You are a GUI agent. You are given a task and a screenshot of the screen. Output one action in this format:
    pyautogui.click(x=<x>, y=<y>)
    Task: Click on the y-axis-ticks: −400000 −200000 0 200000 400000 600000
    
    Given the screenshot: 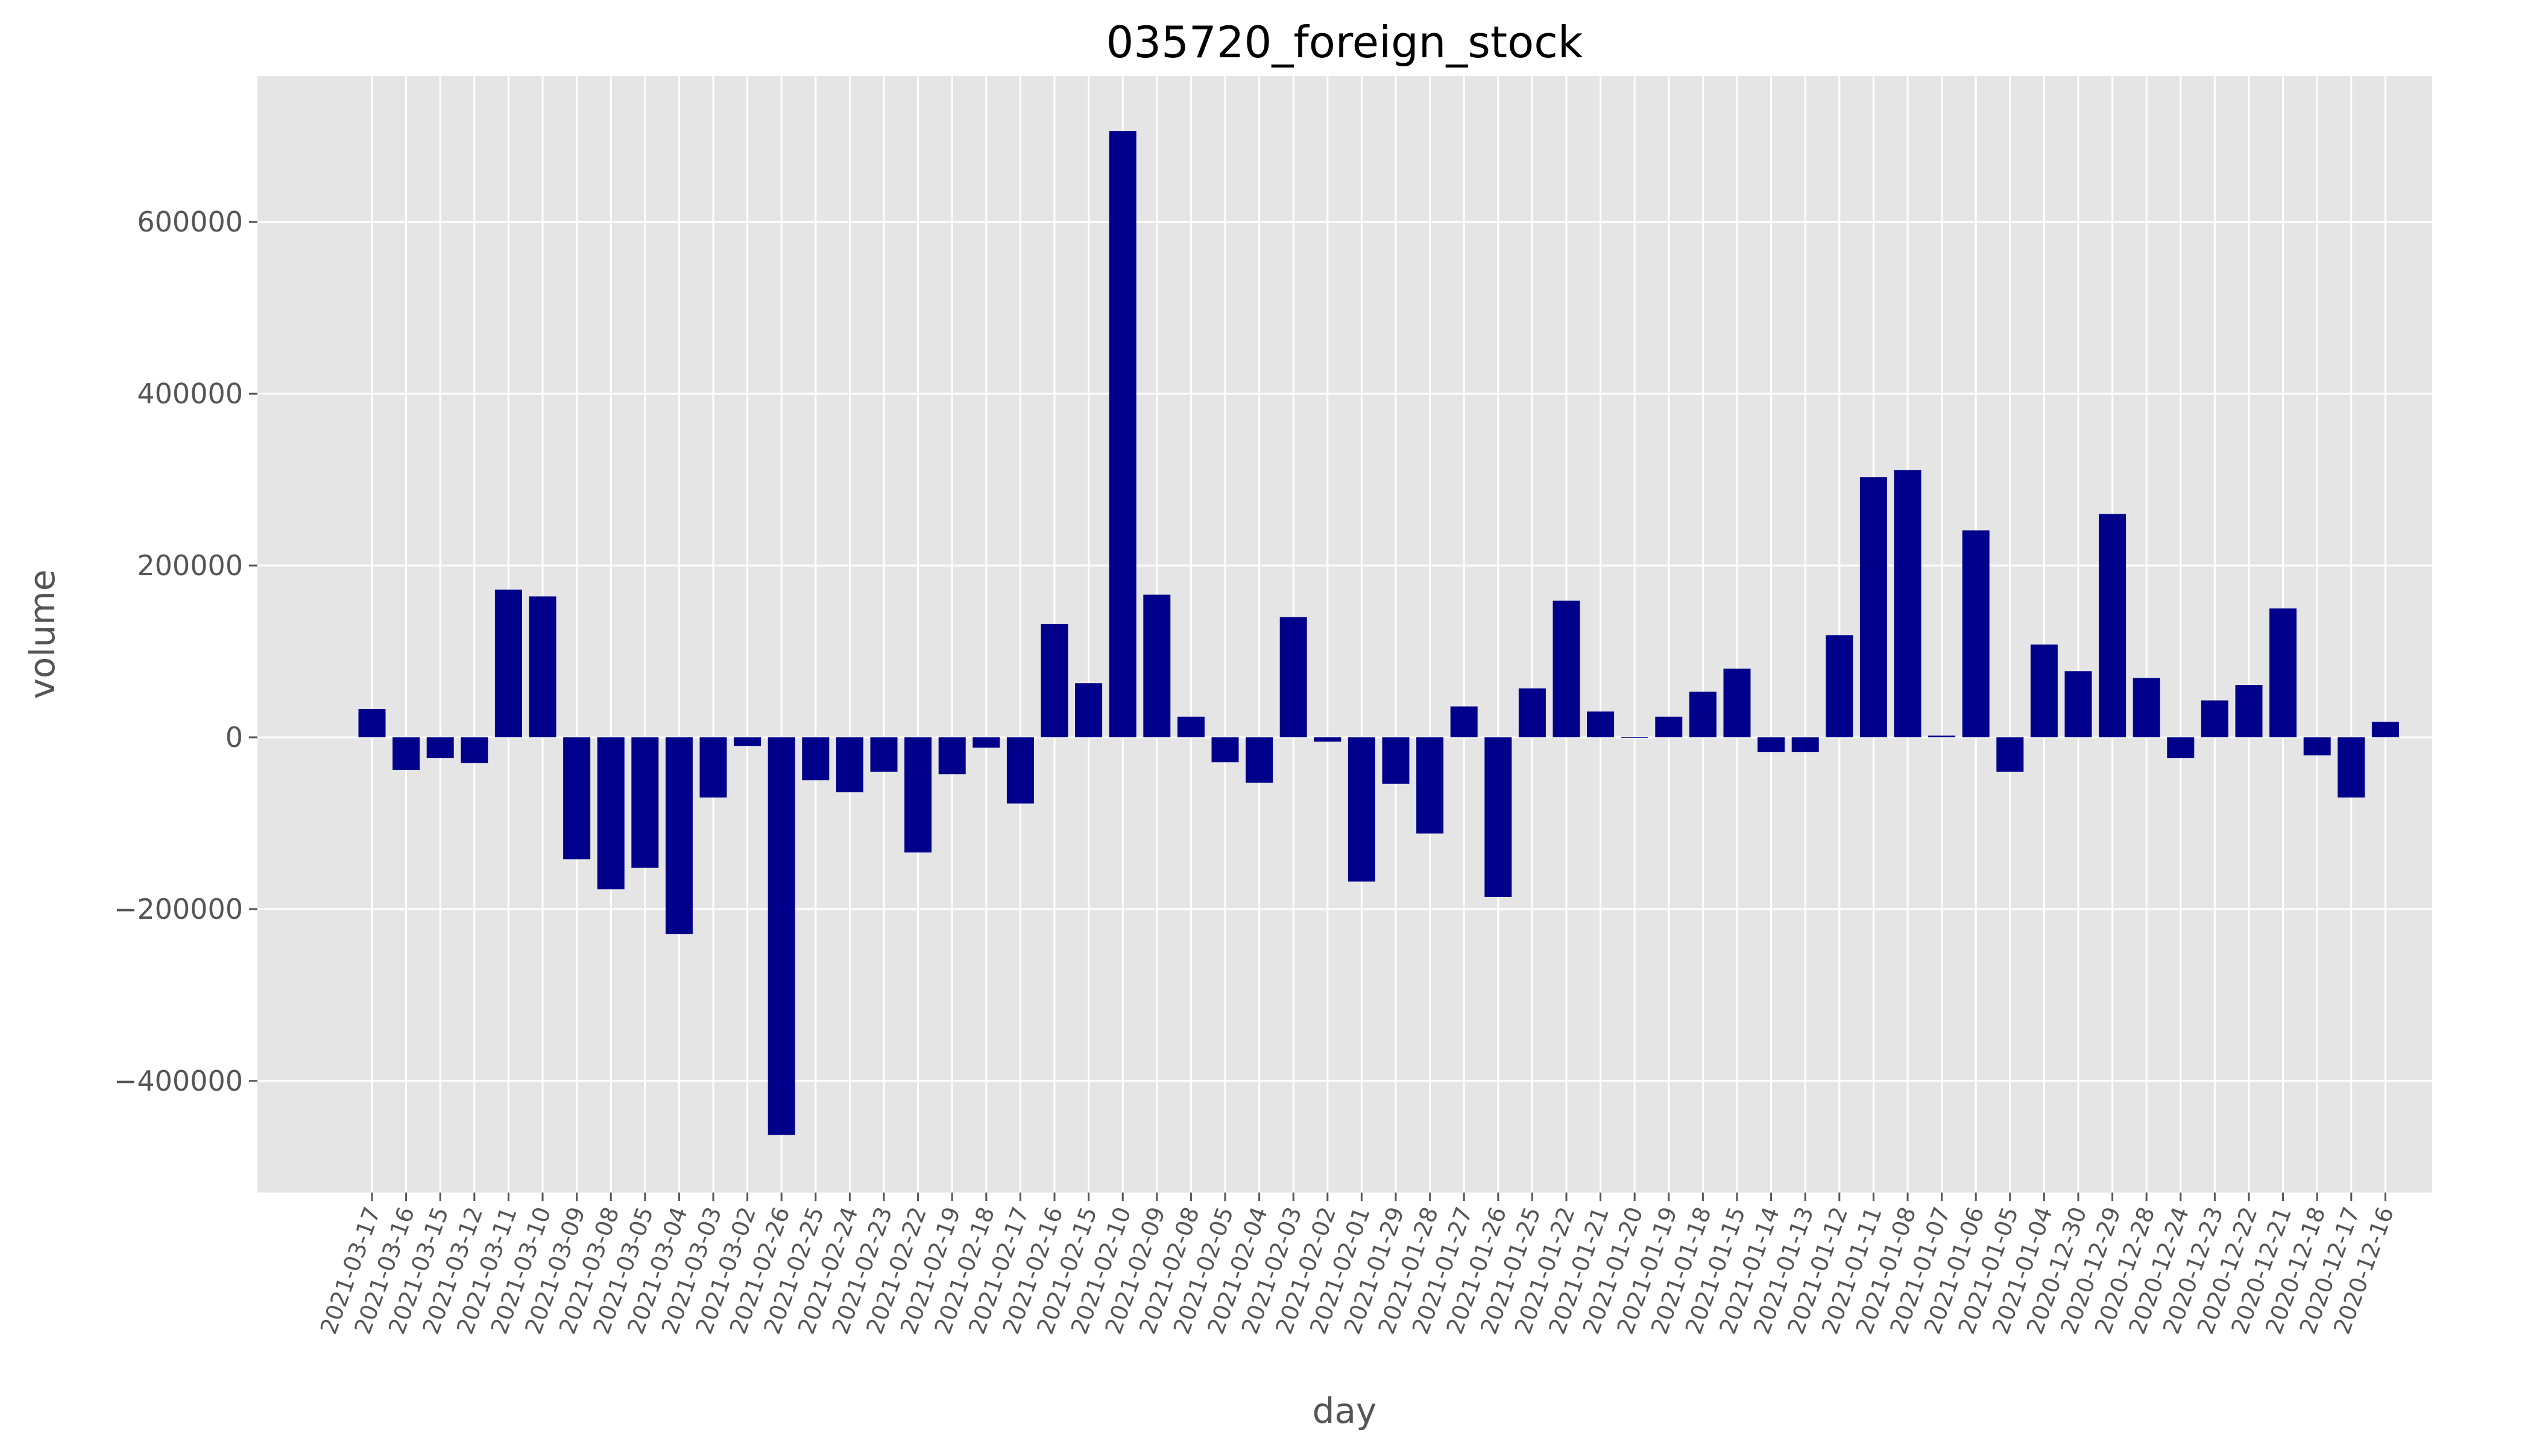 What is the action you would take?
    pyautogui.click(x=185, y=652)
    